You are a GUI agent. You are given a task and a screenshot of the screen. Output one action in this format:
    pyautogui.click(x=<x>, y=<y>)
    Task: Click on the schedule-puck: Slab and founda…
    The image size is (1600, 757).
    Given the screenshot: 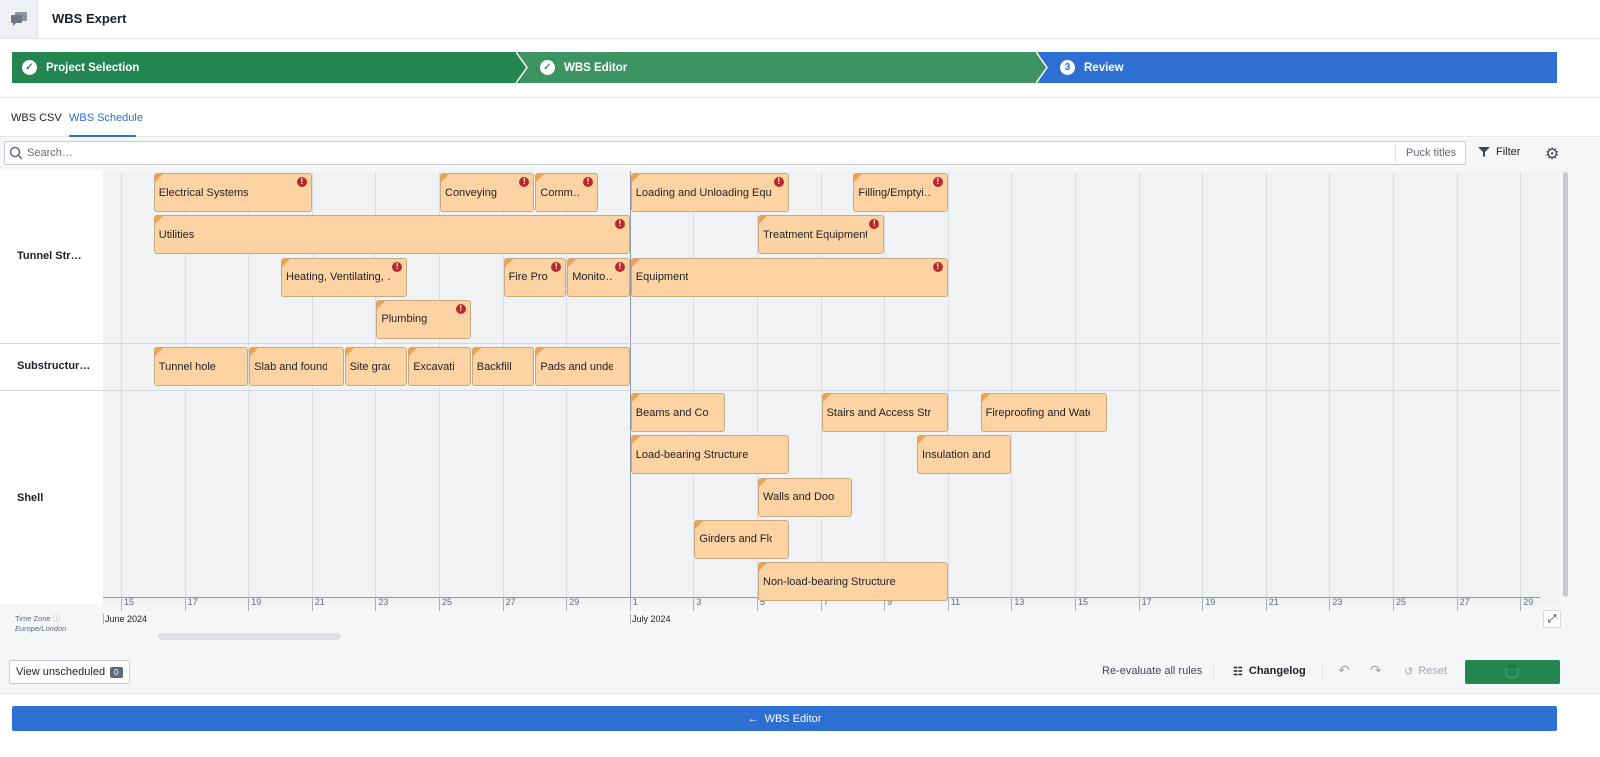 What is the action you would take?
    pyautogui.click(x=296, y=366)
    